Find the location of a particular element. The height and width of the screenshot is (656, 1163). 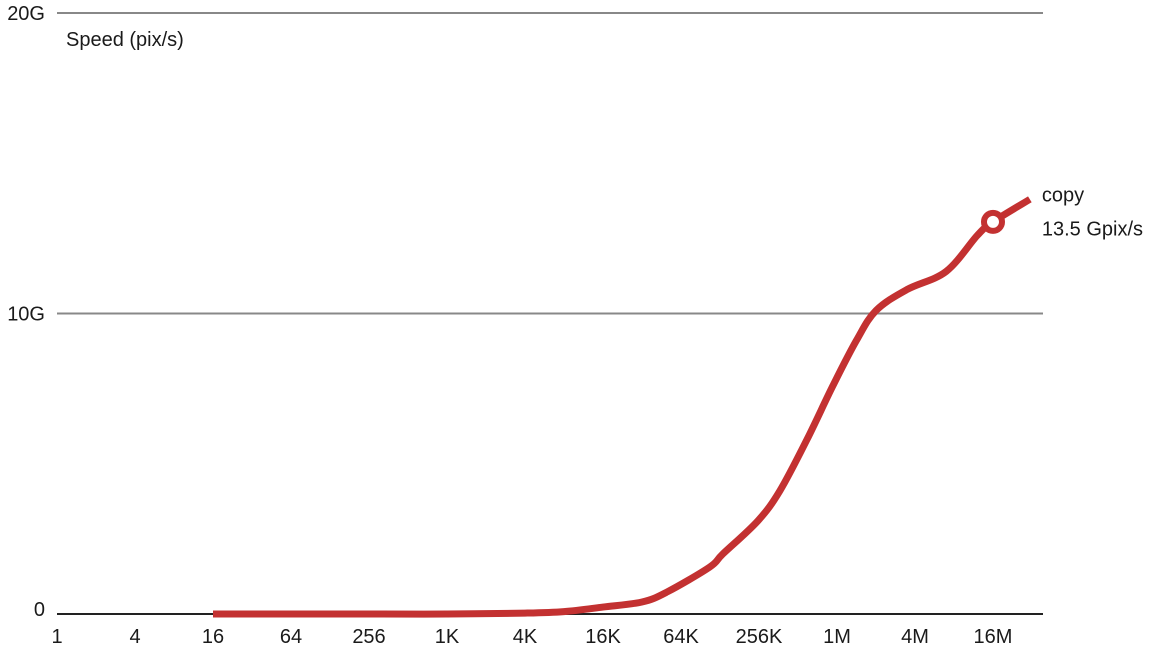

y-tick-labels: 0 10G 20G is located at coordinates (26, 312).